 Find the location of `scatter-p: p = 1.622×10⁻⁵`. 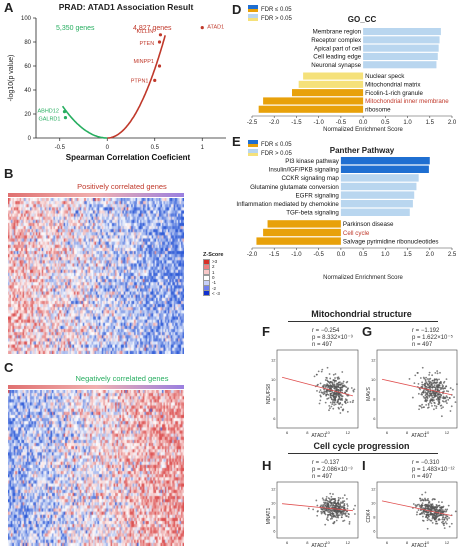

scatter-p: p = 1.622×10⁻⁵ is located at coordinates (433, 337).